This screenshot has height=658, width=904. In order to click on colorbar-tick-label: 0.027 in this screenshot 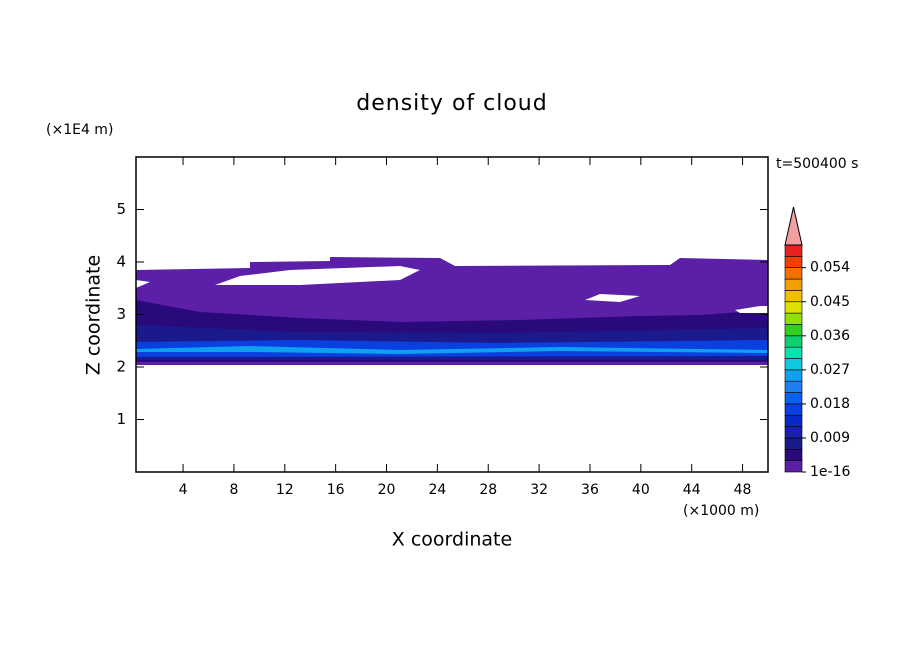, I will do `click(830, 370)`.